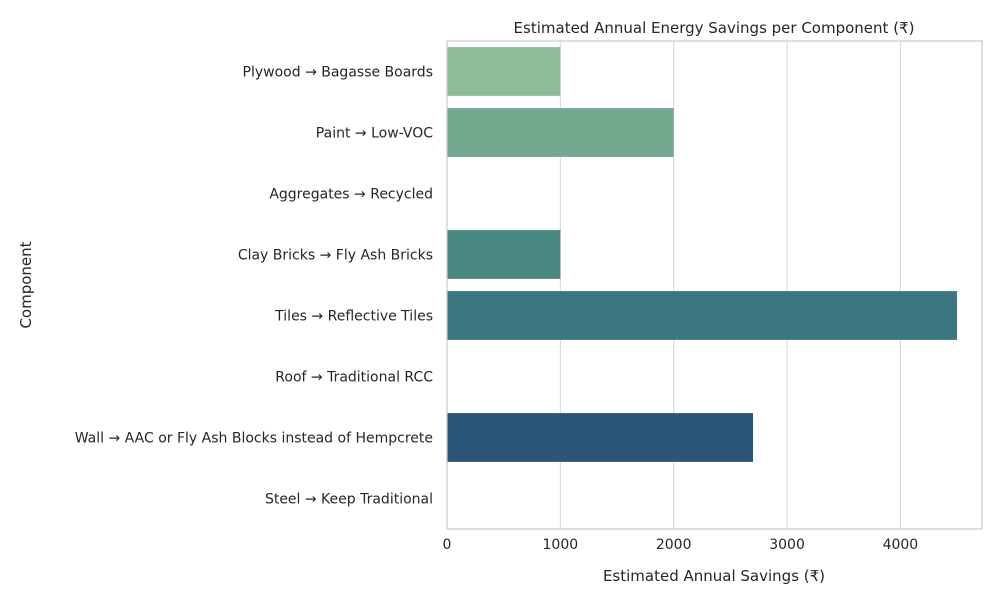 The width and height of the screenshot is (1000, 600). I want to click on x-tick-label: 4000, so click(901, 545).